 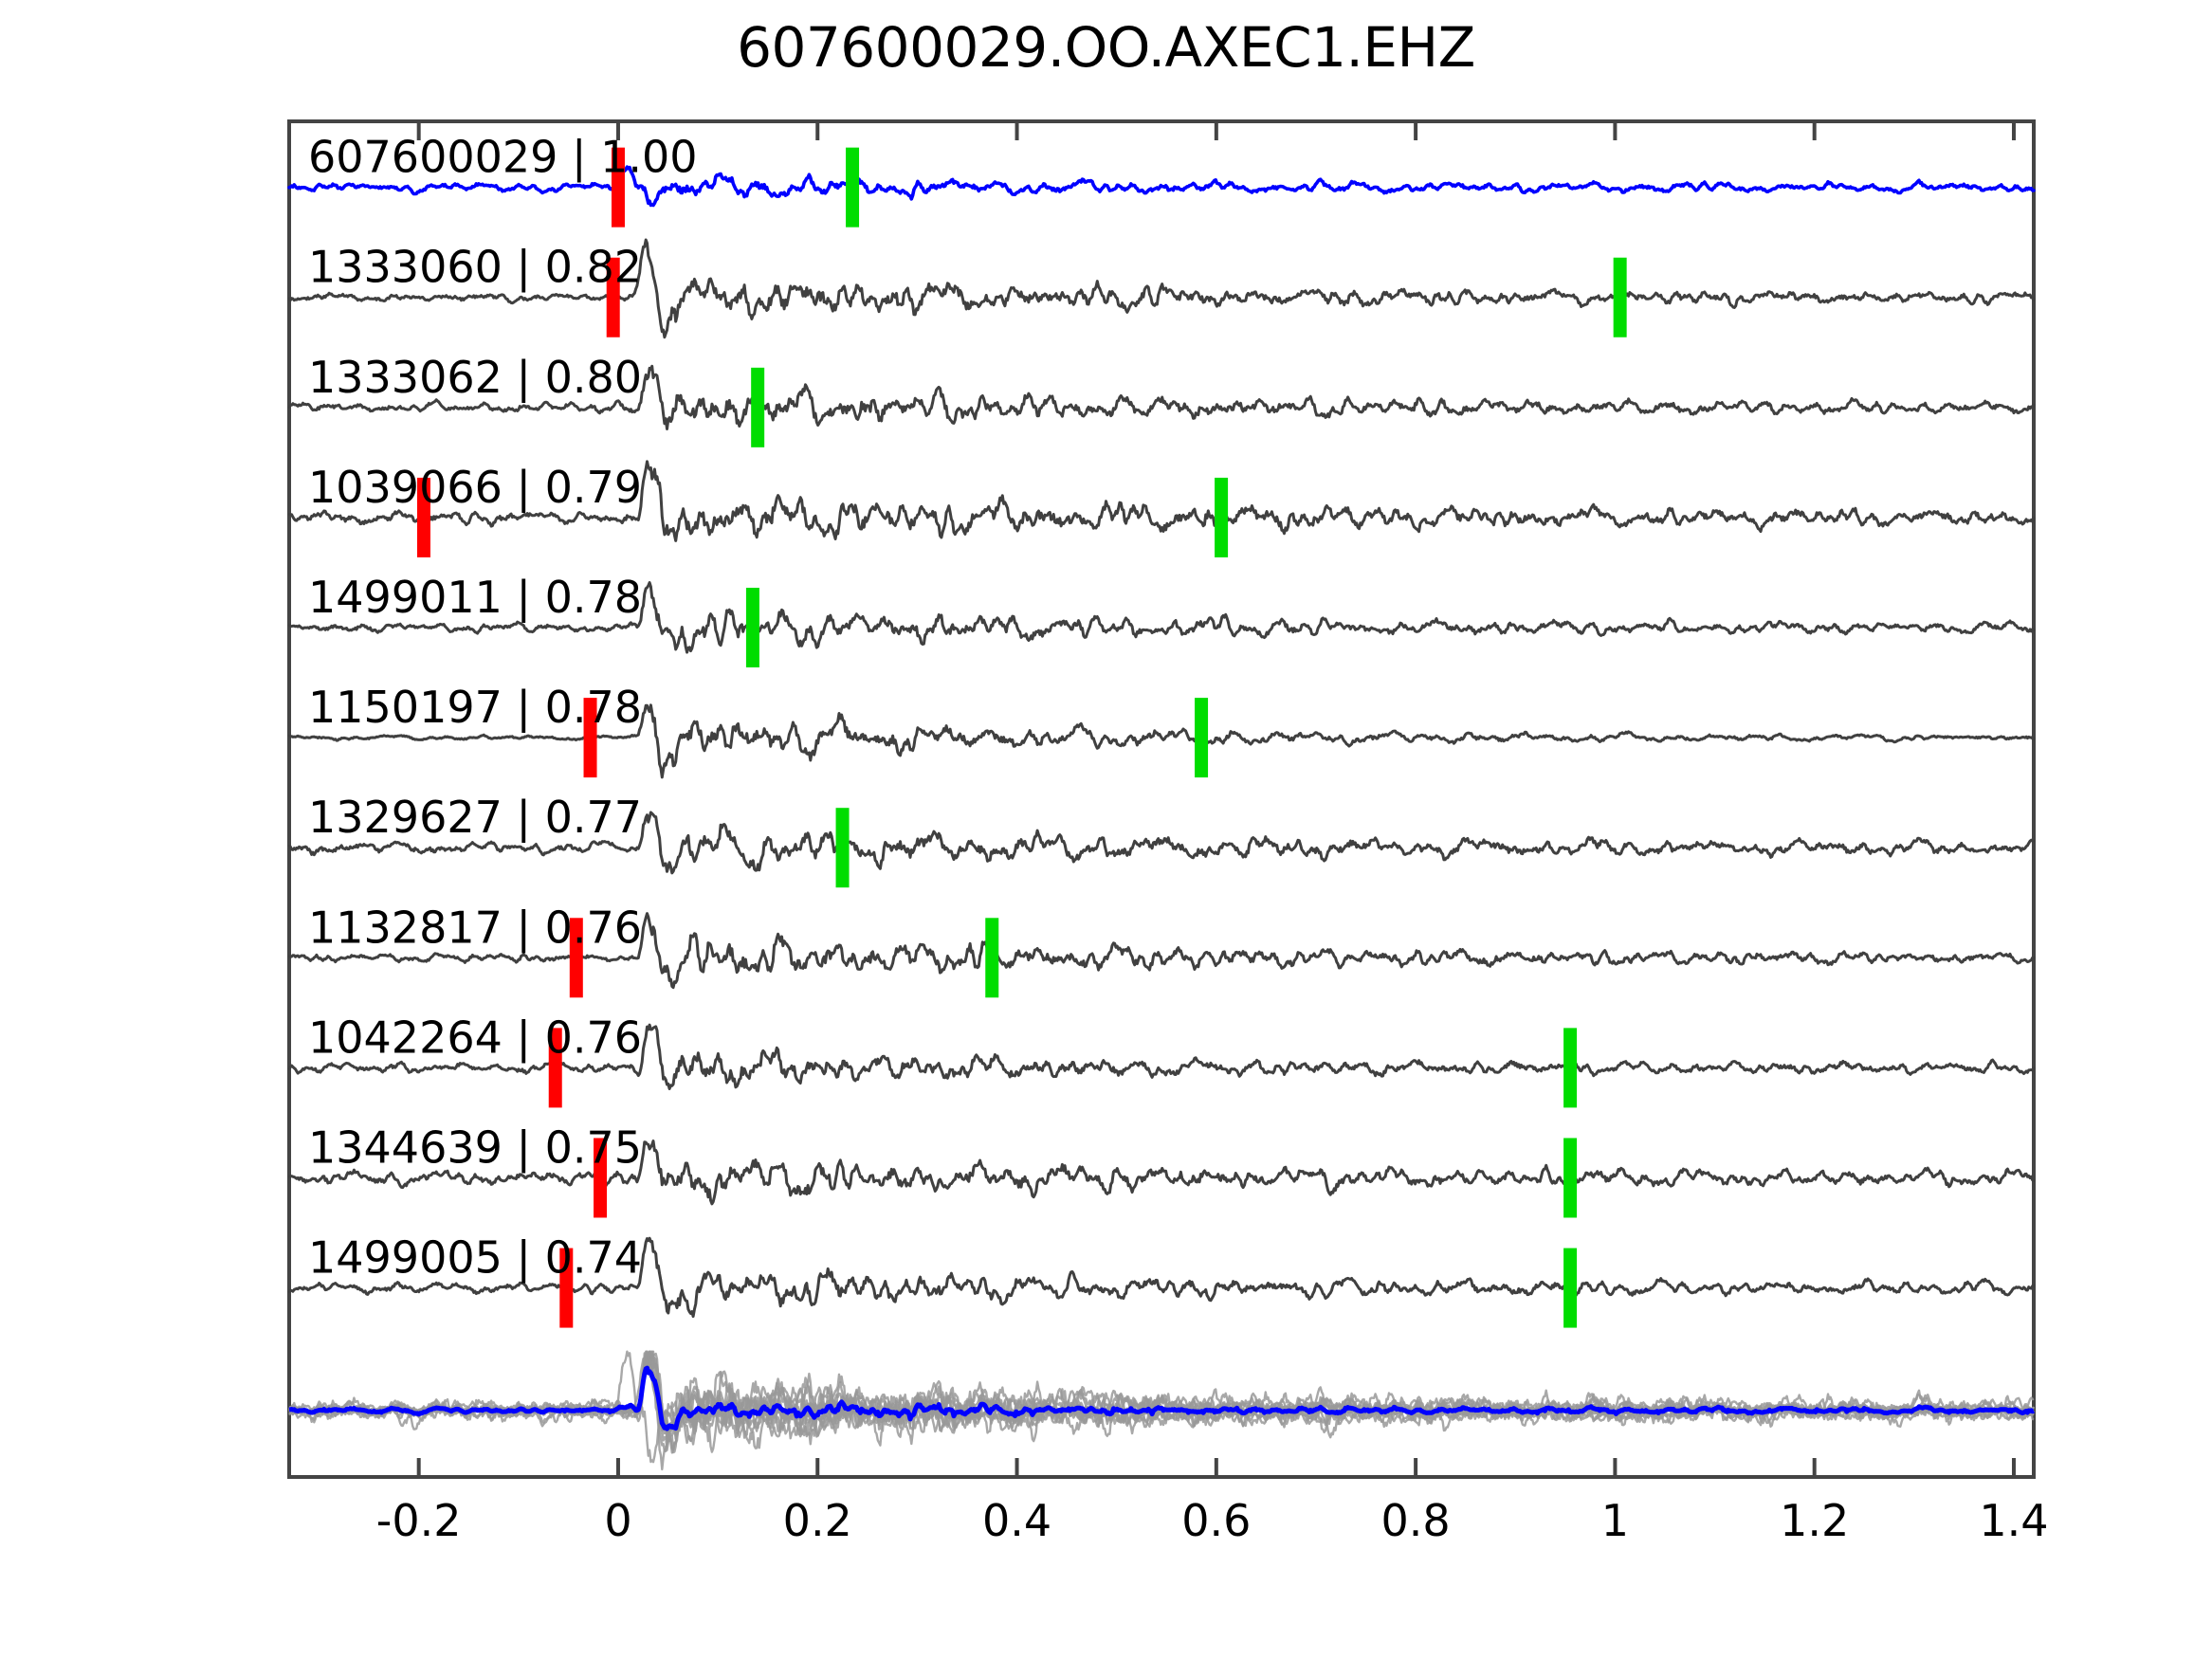 I want to click on x-tick-label: 0, so click(x=617, y=1520).